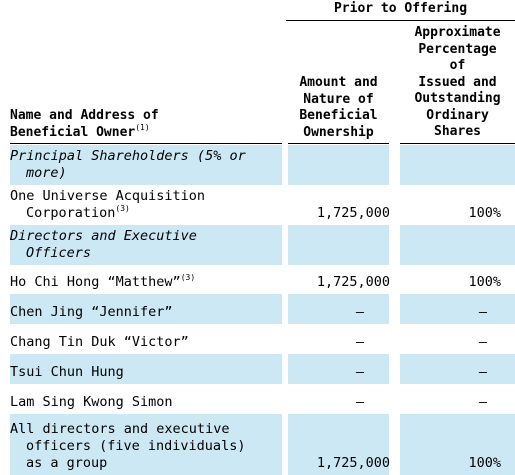 This screenshot has width=515, height=475. I want to click on name-line: as a group, so click(67, 463).